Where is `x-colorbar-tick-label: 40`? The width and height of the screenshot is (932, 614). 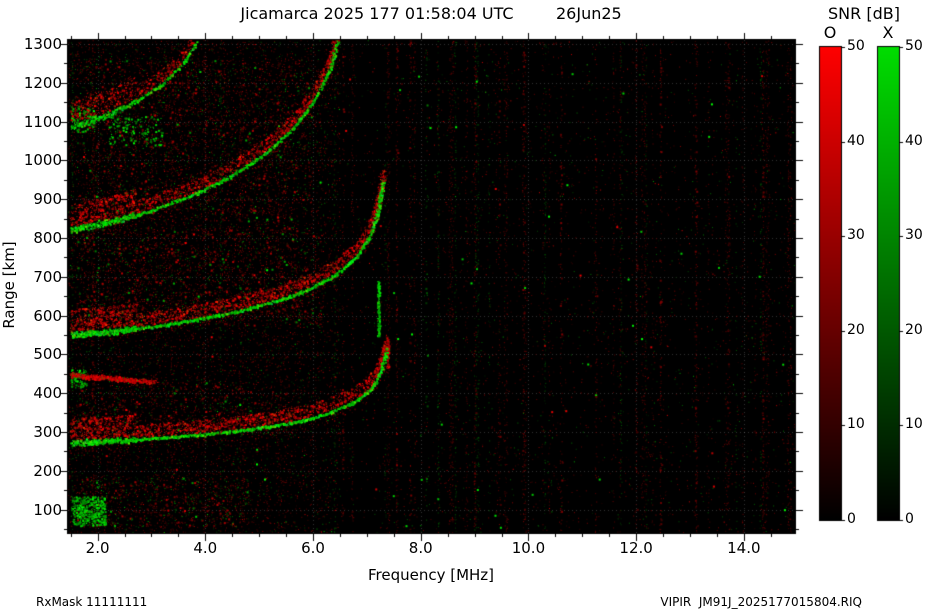
x-colorbar-tick-label: 40 is located at coordinates (914, 140).